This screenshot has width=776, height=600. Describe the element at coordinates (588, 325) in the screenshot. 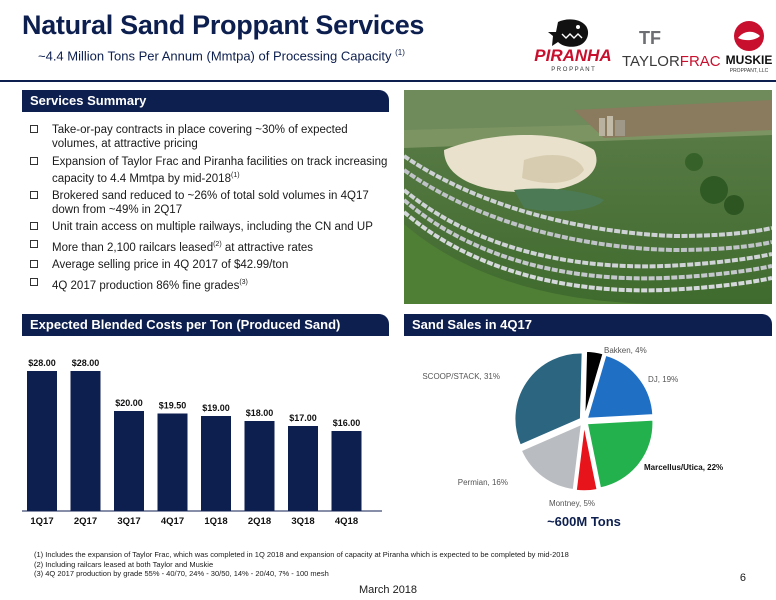

I see `sand-sales-header: Sand Sales in 4Q17` at that location.